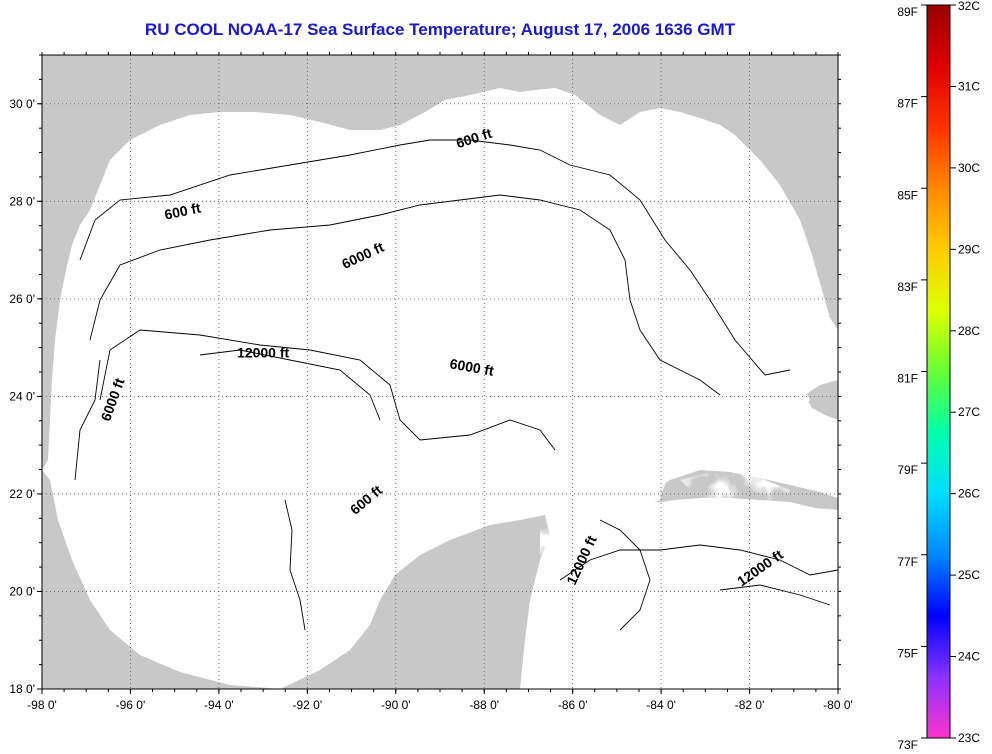 Image resolution: width=992 pixels, height=754 pixels. Describe the element at coordinates (969, 249) in the screenshot. I see `colorbar-c-label: 29C` at that location.